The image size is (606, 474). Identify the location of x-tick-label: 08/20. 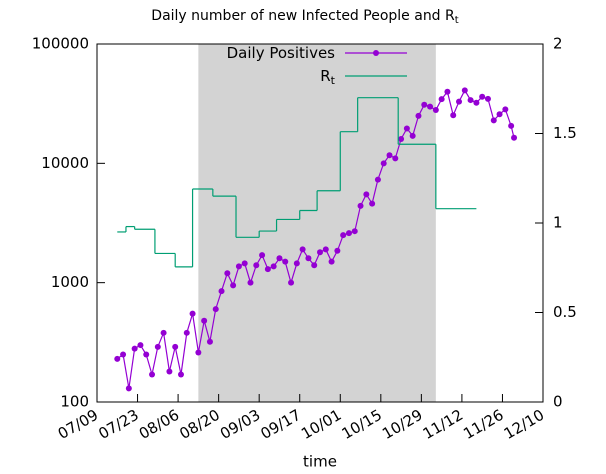
(199, 424).